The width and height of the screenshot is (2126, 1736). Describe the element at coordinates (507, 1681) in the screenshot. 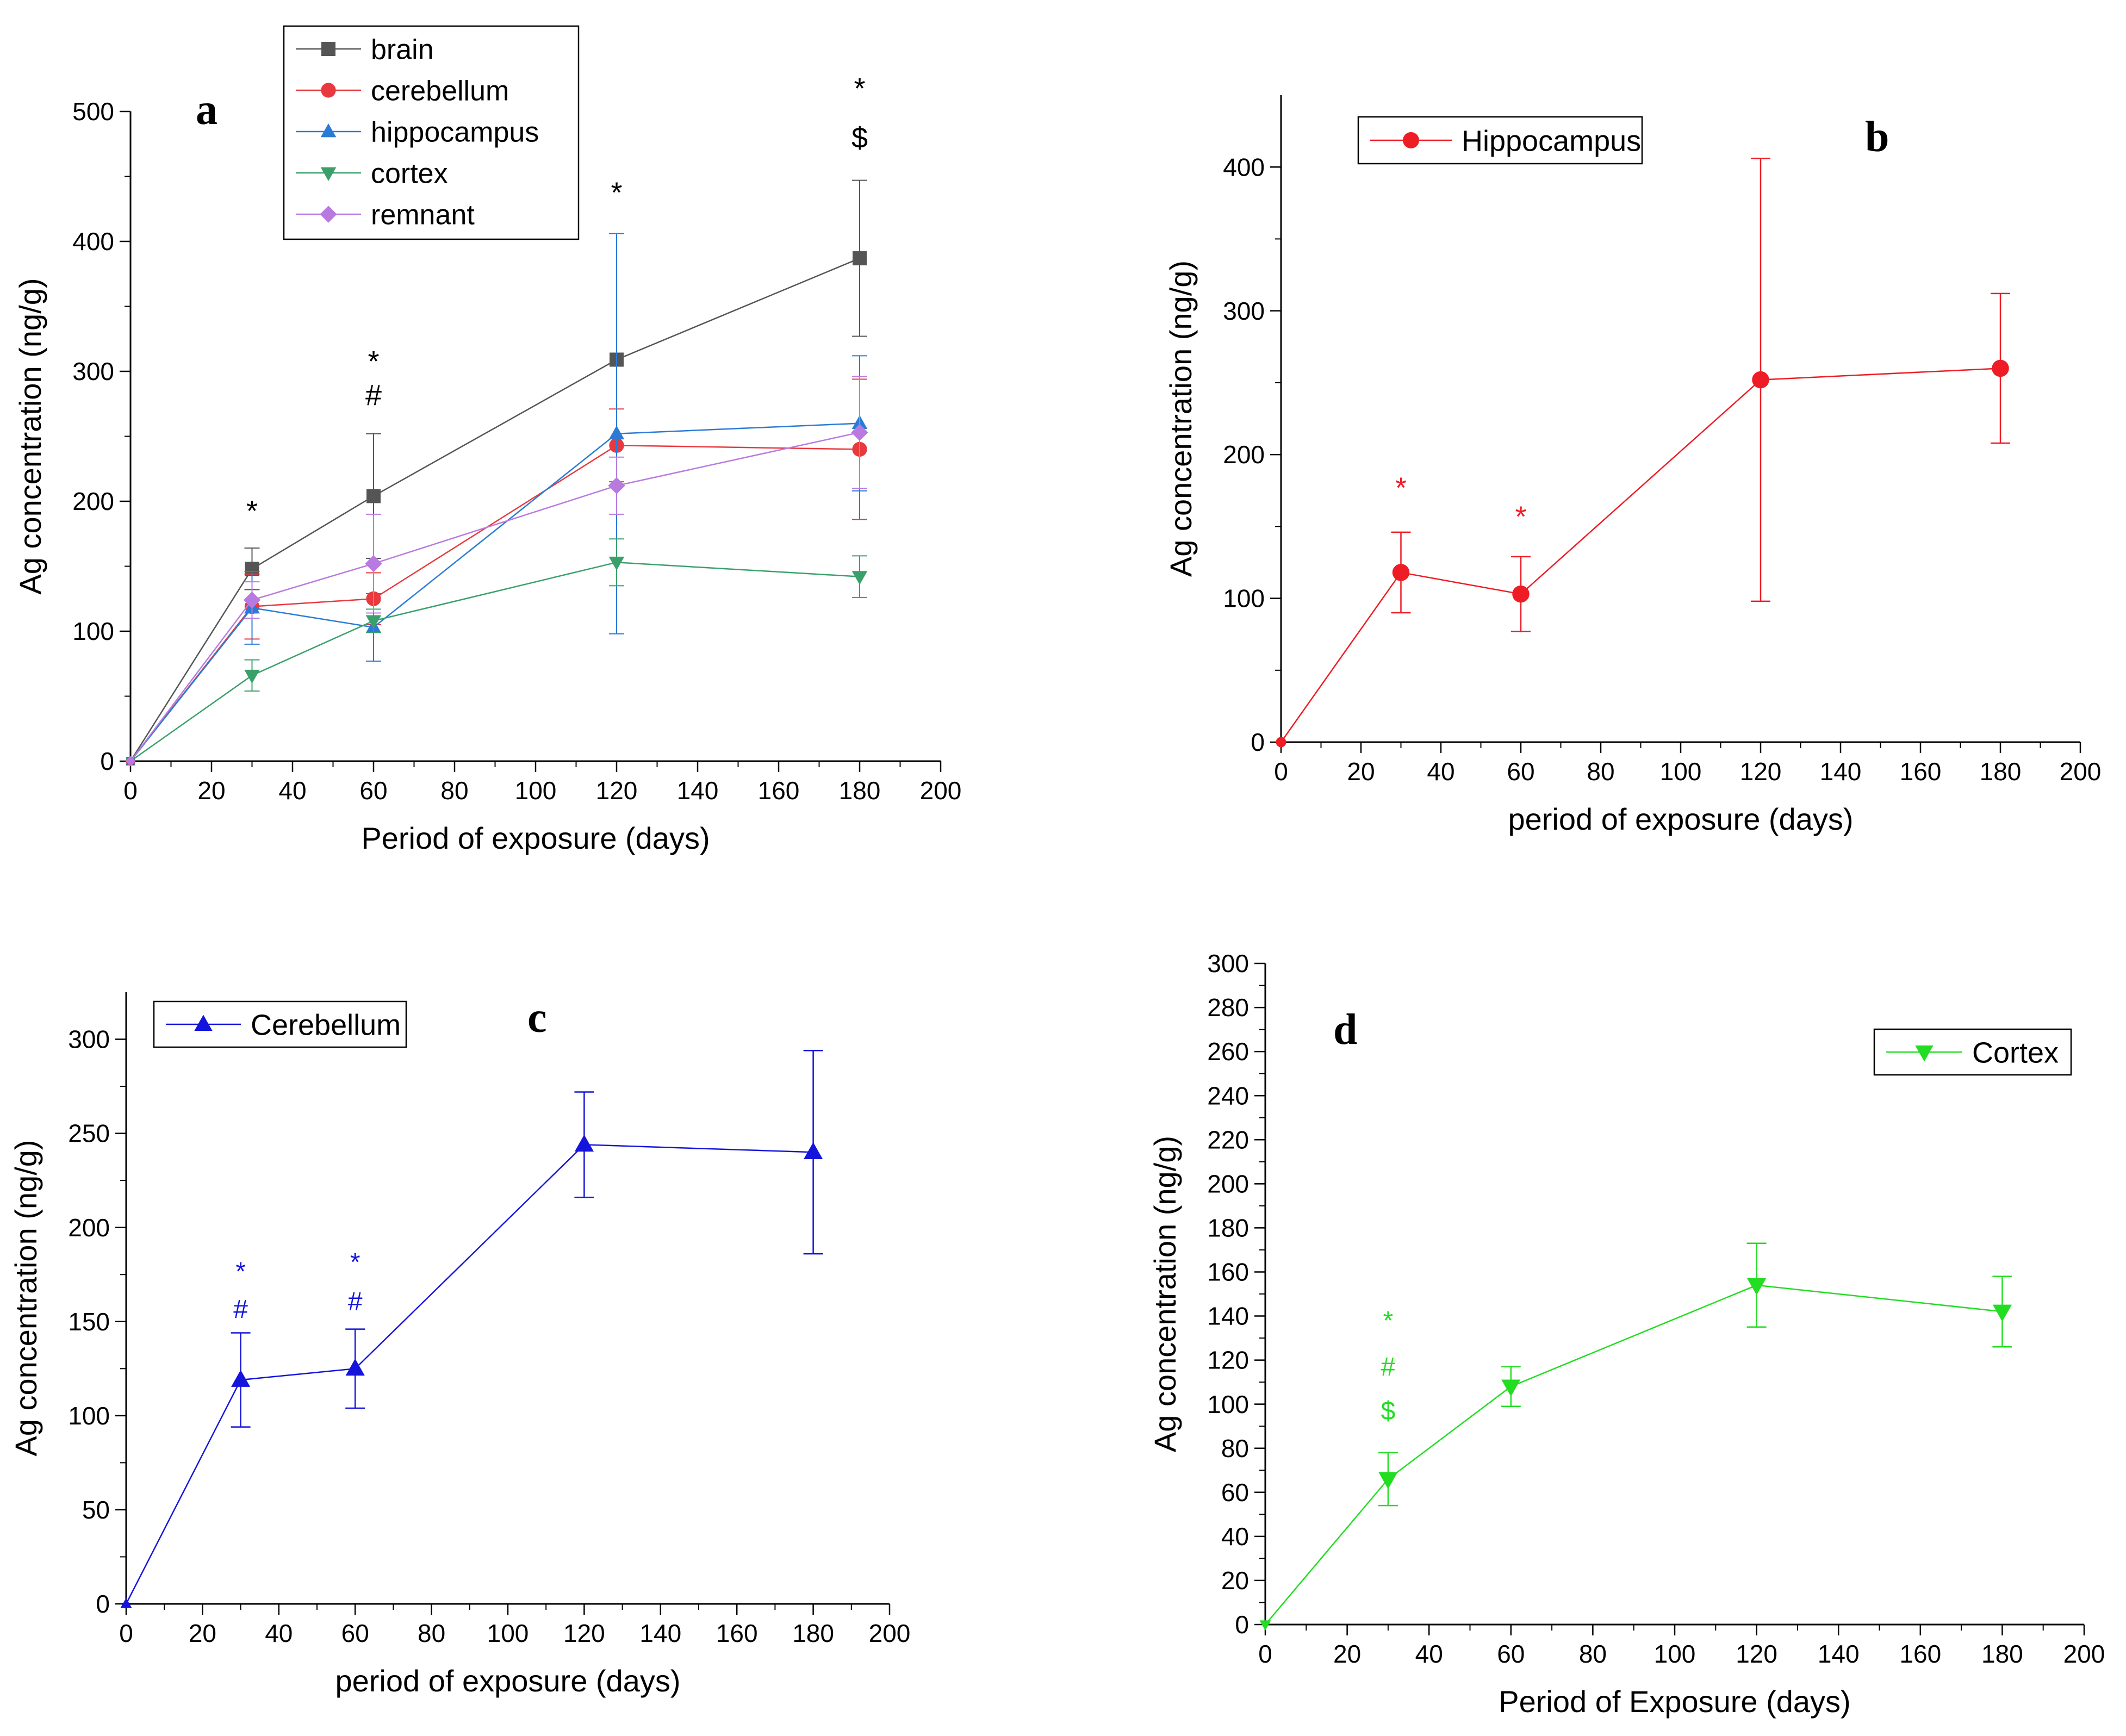

I see `x-axis-label: period of exposure (days)` at that location.